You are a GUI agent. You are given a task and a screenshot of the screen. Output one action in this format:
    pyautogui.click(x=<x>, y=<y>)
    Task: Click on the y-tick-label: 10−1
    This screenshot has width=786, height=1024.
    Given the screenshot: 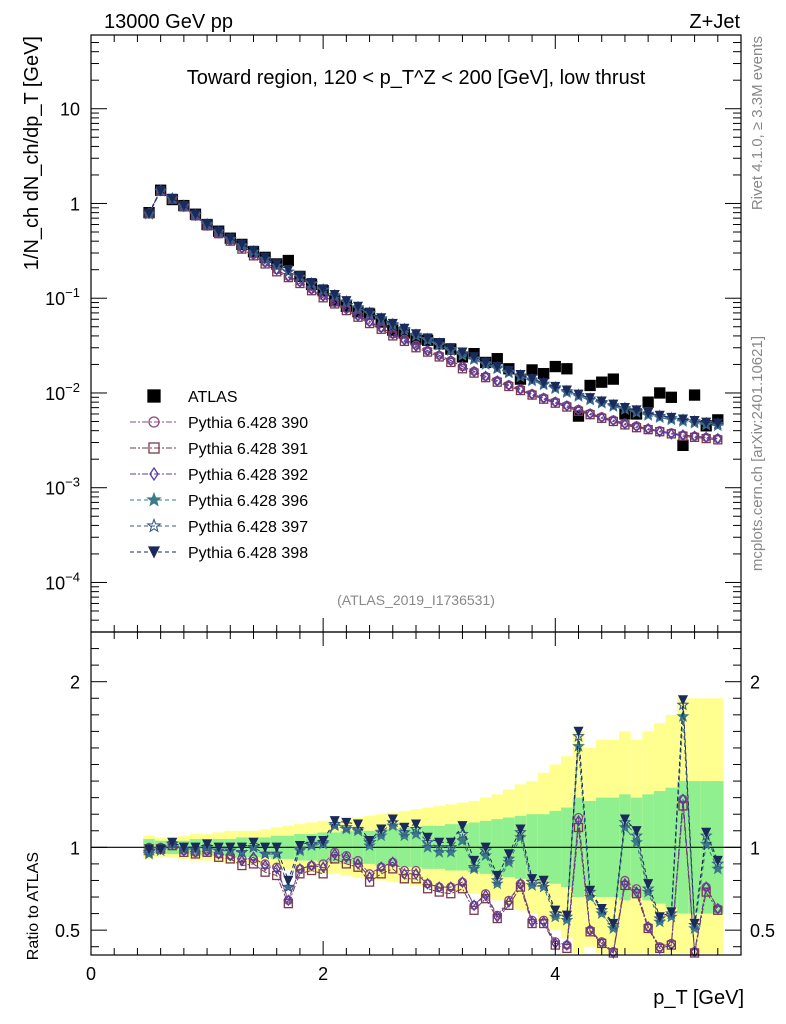 What is the action you would take?
    pyautogui.click(x=62, y=297)
    